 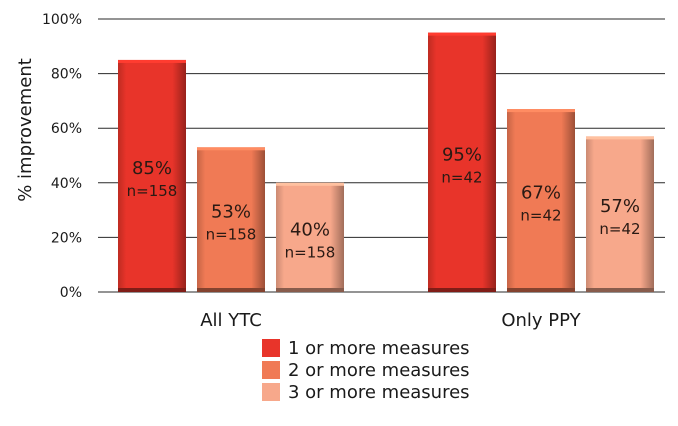 I want to click on y-axis-label: % improvement, so click(x=25, y=130).